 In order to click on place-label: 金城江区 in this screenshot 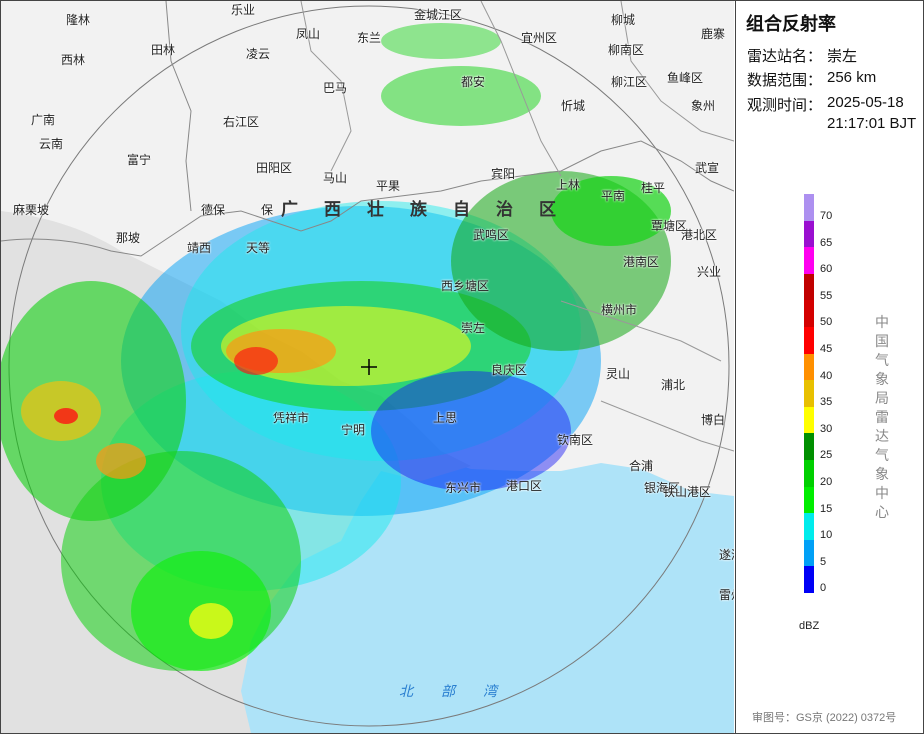, I will do `click(438, 15)`.